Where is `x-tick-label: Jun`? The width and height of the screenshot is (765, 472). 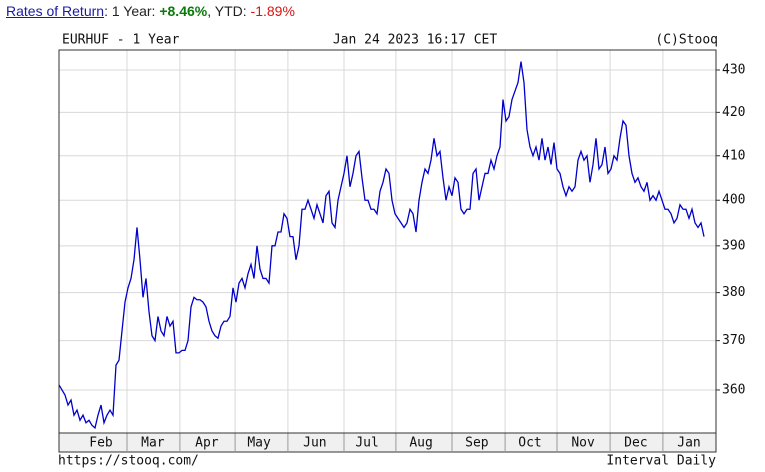
x-tick-label: Jun is located at coordinates (314, 443).